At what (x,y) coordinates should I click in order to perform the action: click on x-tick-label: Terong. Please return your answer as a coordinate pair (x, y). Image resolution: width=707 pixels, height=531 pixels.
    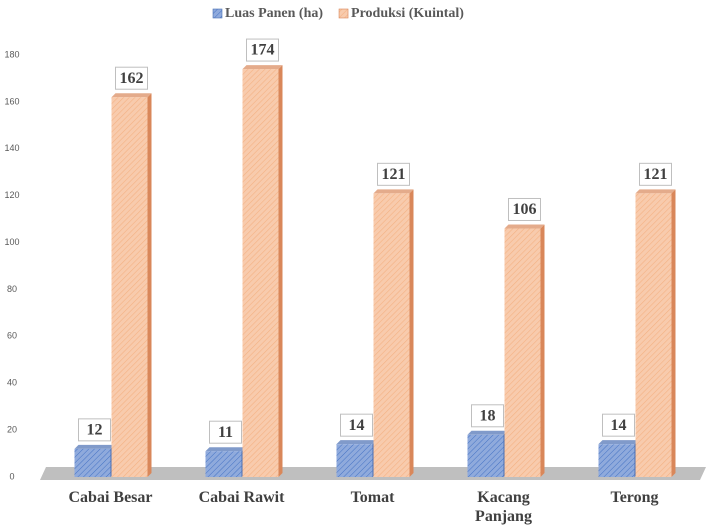
    Looking at the image, I should click on (634, 497).